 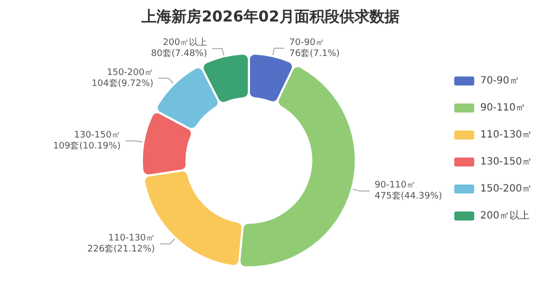 What do you see at coordinates (506, 189) in the screenshot?
I see `legend-label: 150-200㎡` at bounding box center [506, 189].